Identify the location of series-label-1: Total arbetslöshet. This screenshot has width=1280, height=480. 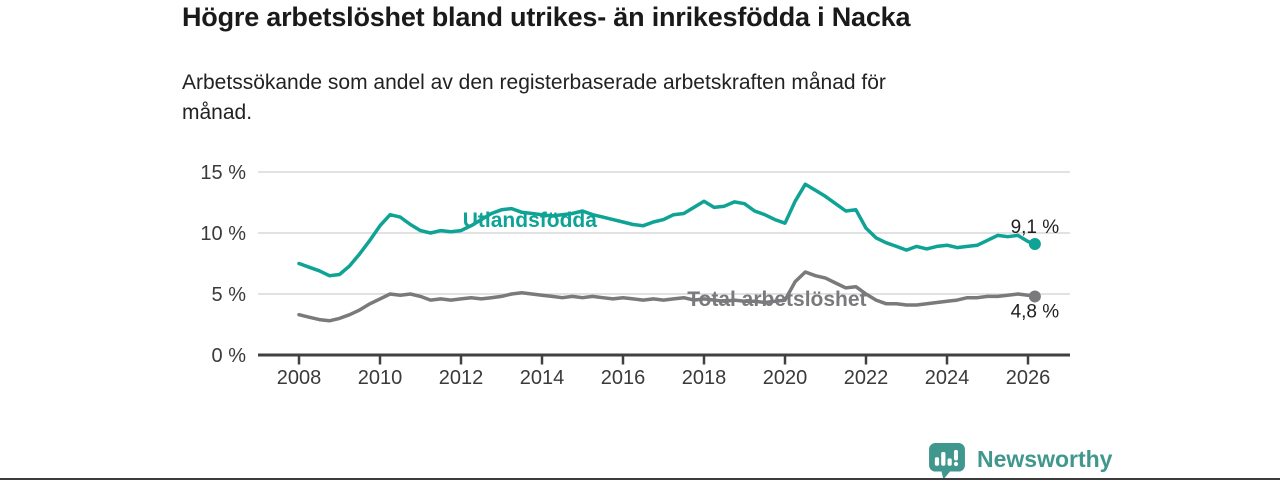
(776, 299).